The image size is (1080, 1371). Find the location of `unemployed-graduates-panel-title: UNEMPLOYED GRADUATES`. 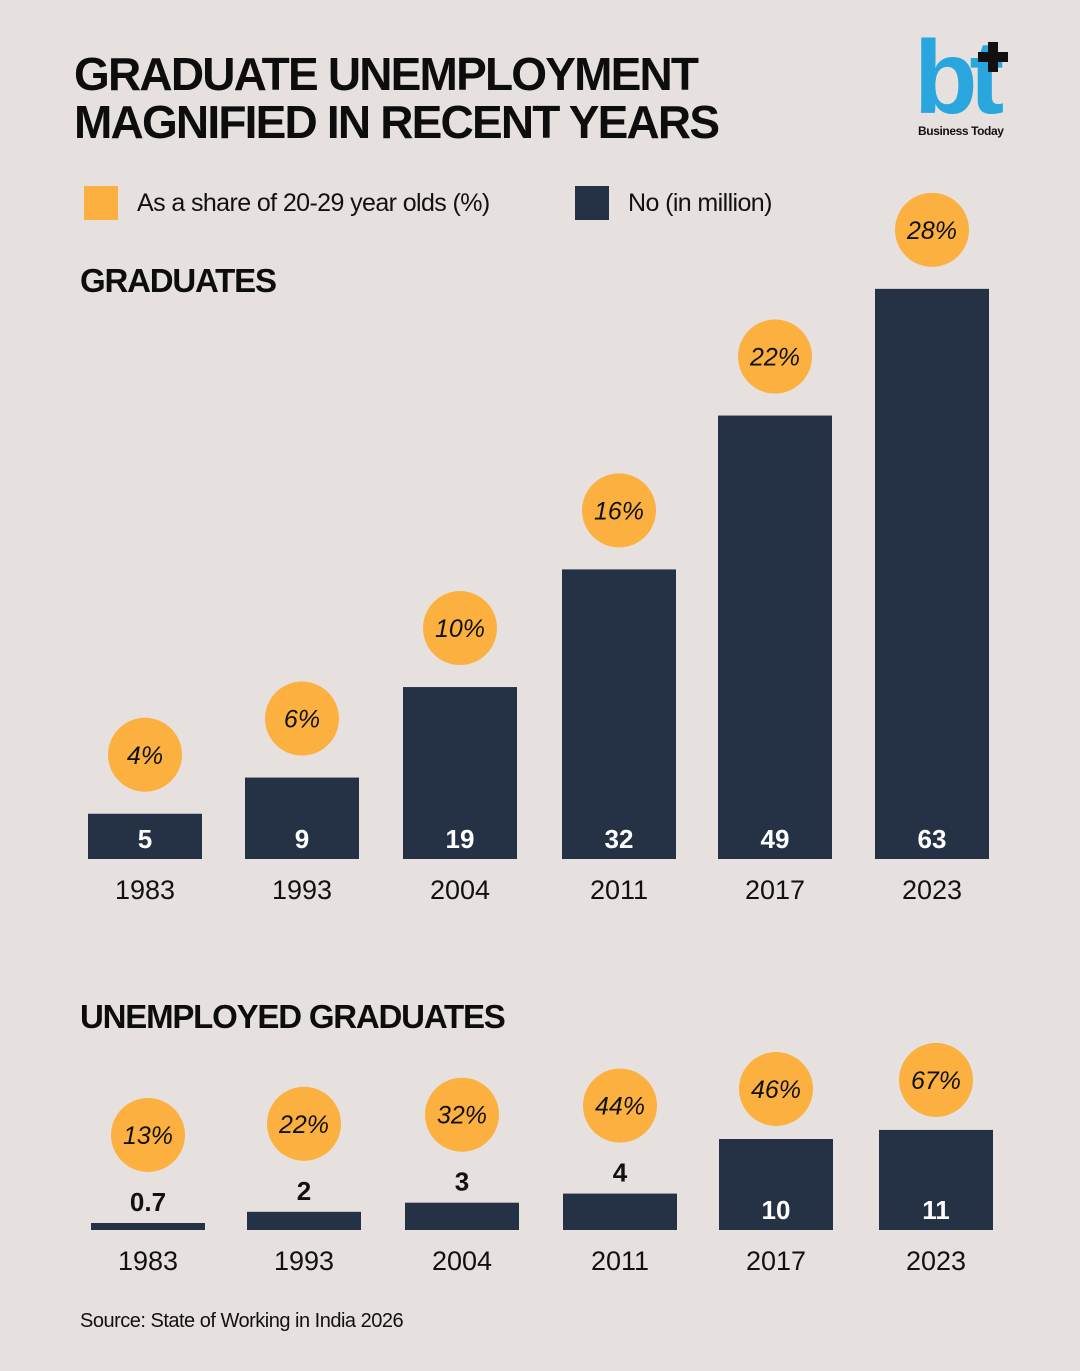

unemployed-graduates-panel-title: UNEMPLOYED GRADUATES is located at coordinates (293, 1016).